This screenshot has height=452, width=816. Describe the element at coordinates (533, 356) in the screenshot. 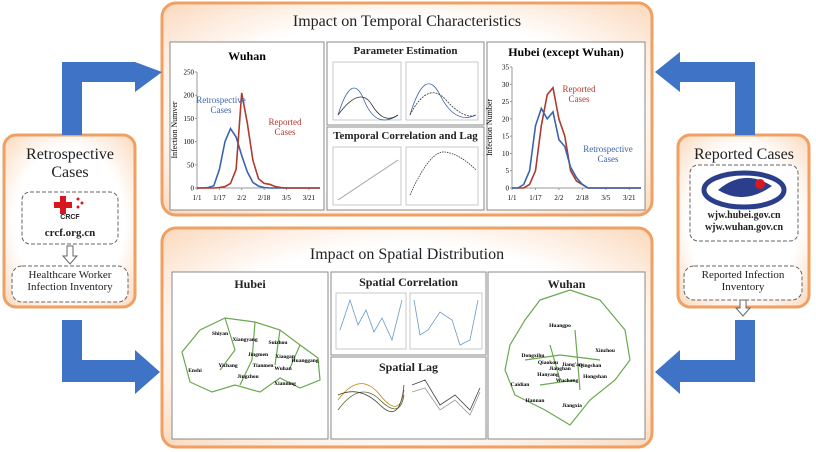

I see `map-label: Dongxihu` at that location.